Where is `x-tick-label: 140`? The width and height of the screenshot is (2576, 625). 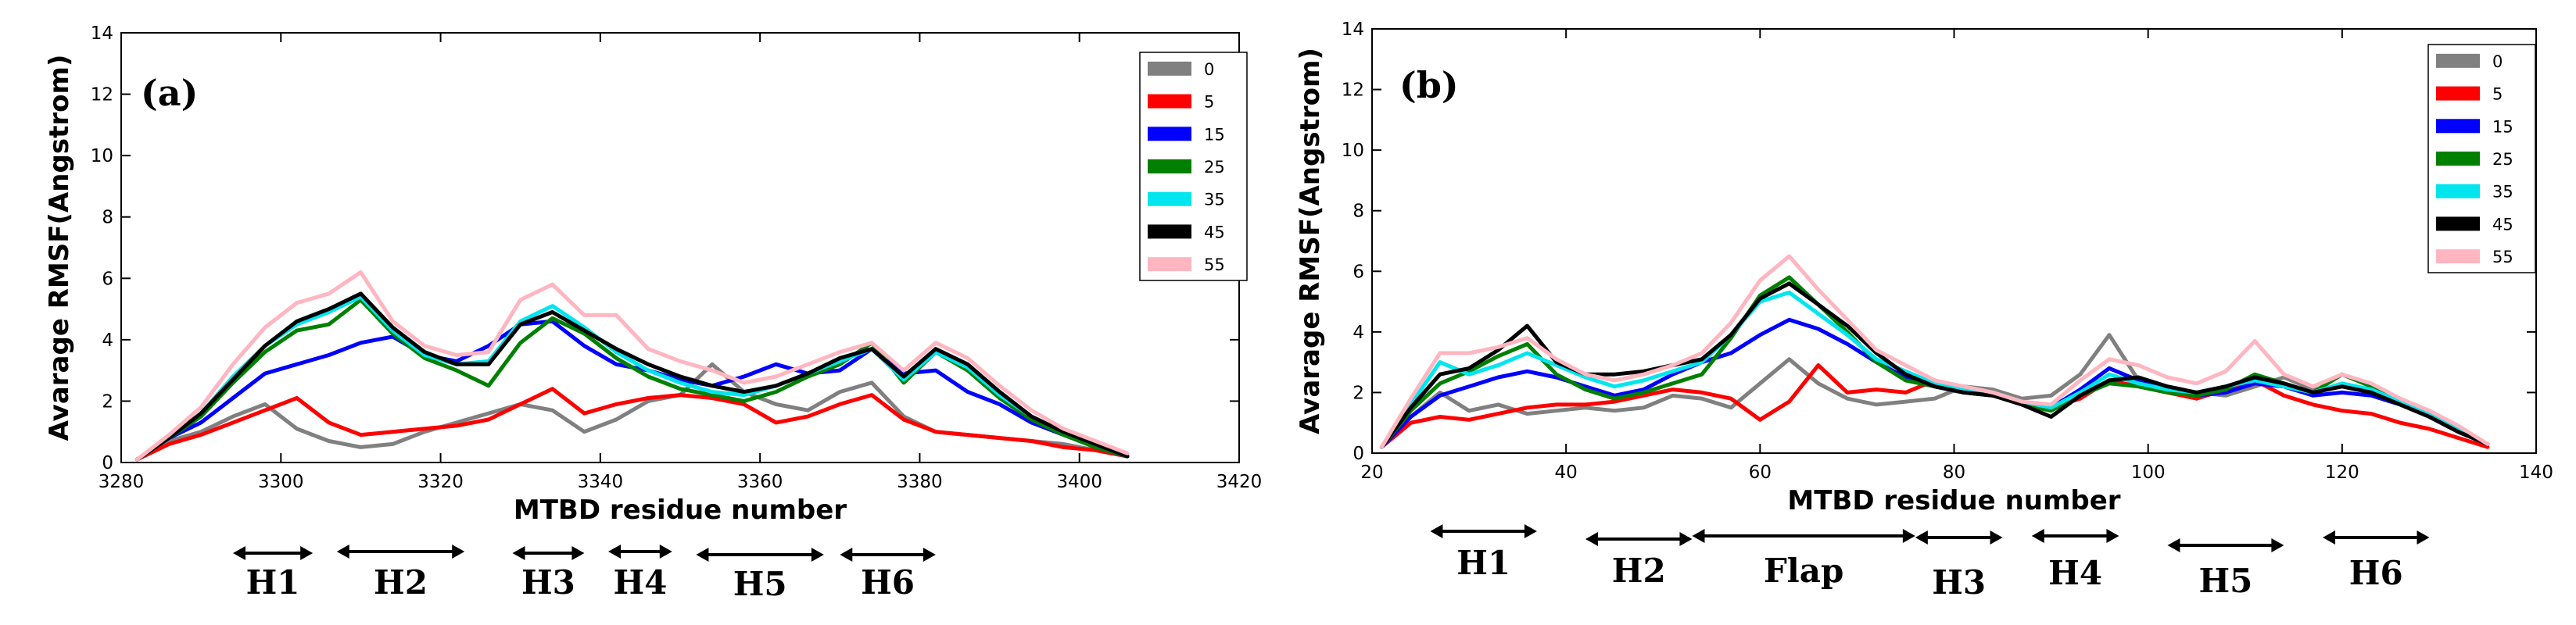 x-tick-label: 140 is located at coordinates (2536, 473).